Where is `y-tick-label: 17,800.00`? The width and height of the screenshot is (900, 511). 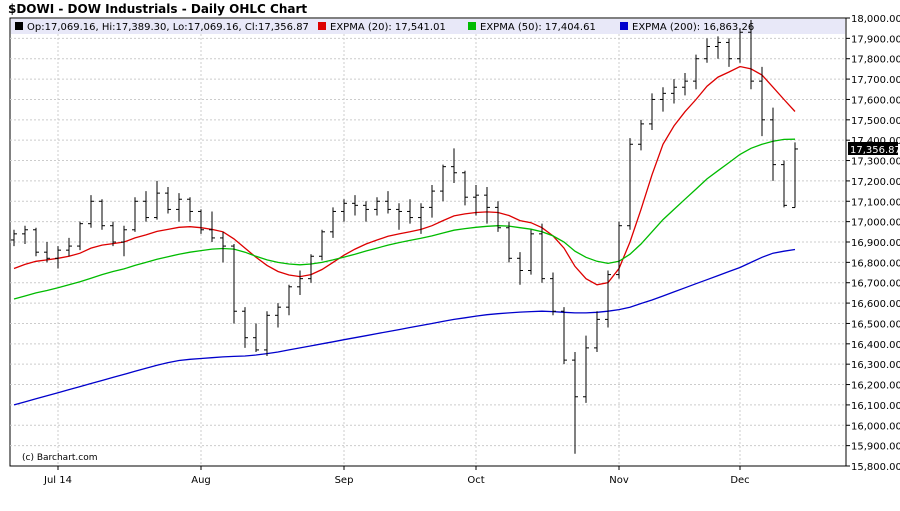
y-tick-label: 17,800.00 is located at coordinates (875, 60).